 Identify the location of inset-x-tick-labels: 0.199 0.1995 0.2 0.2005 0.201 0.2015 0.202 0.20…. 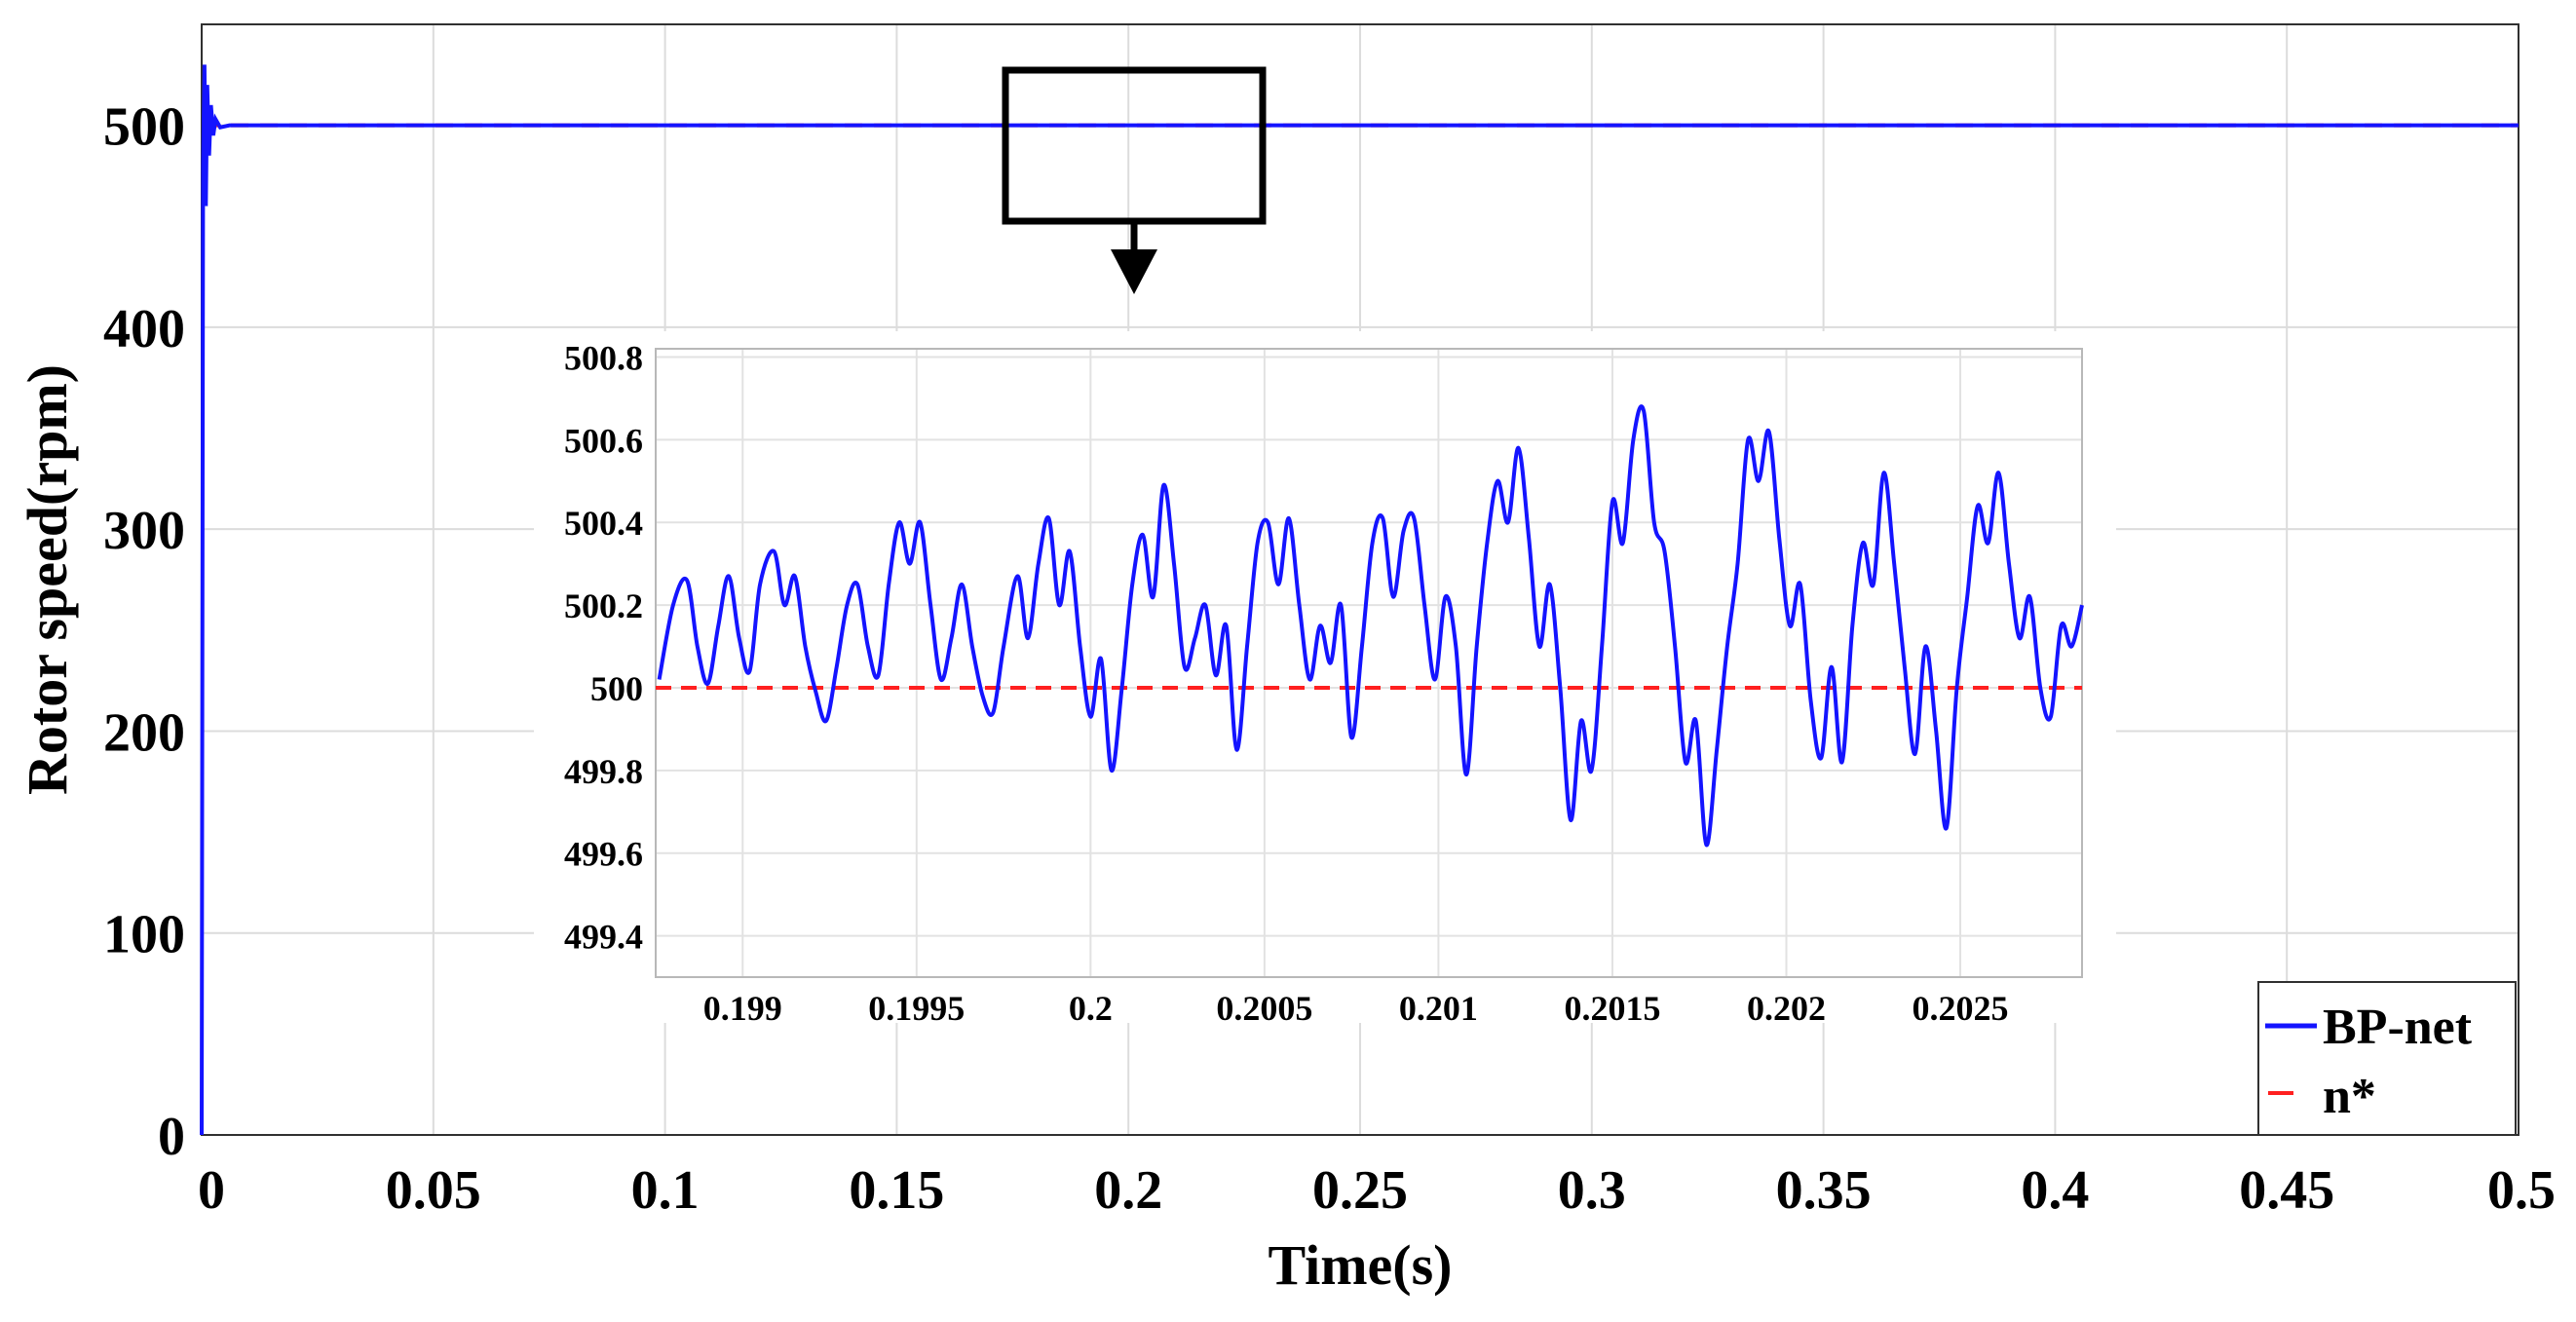
(1356, 1008).